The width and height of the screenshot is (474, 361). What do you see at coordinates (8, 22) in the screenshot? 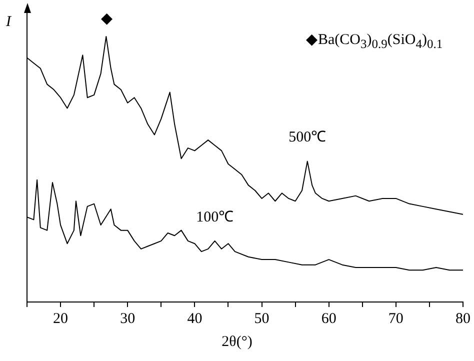
I see `y-axis-title: I` at bounding box center [8, 22].